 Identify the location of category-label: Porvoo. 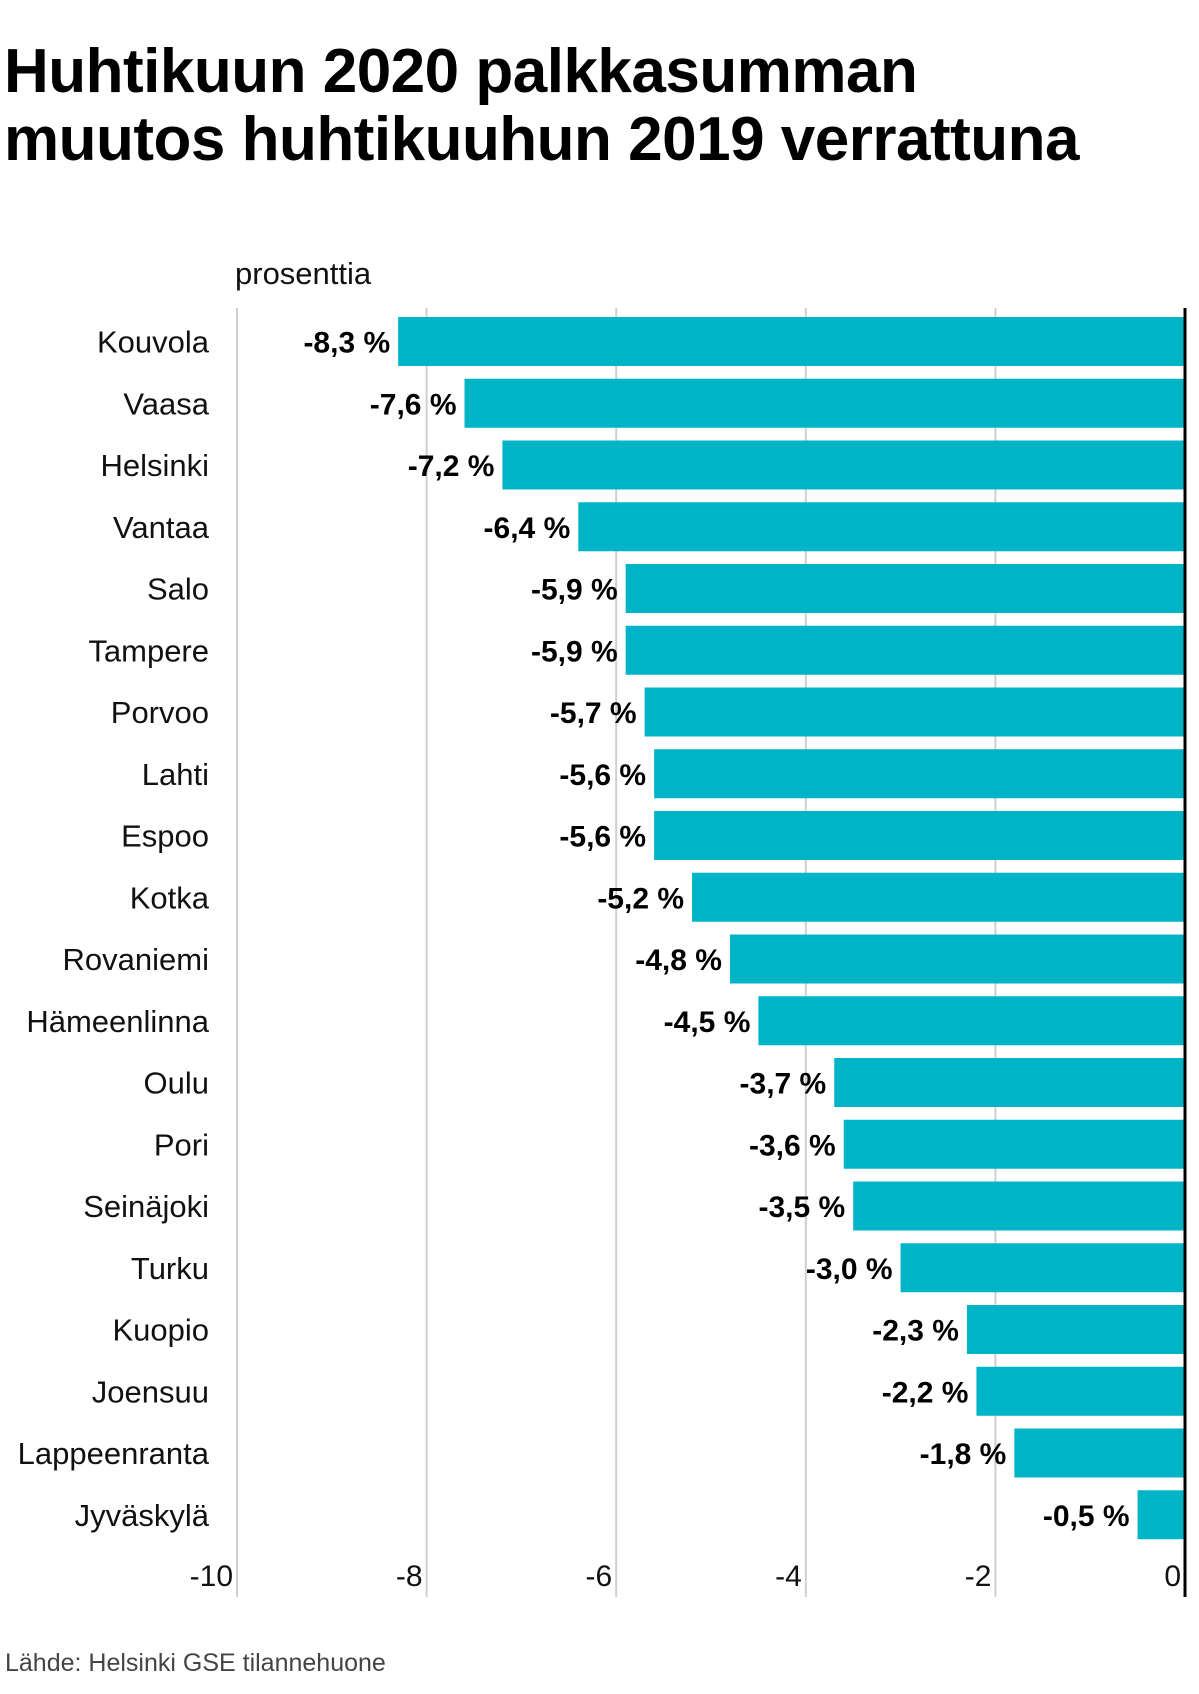
(160, 712).